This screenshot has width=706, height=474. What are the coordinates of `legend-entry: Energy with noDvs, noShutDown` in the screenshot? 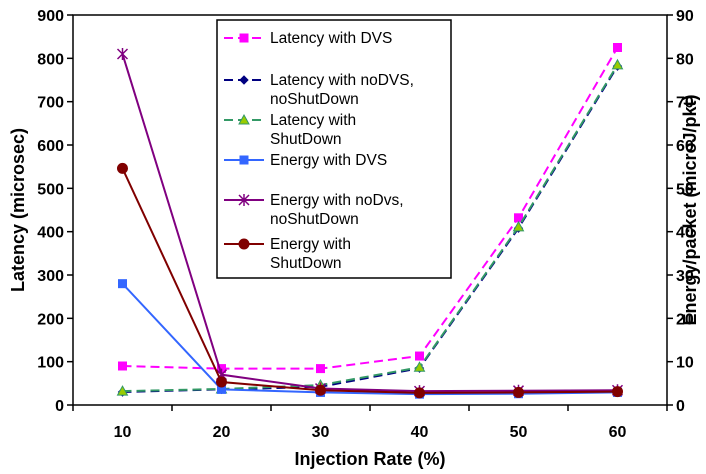 It's located at (314, 210).